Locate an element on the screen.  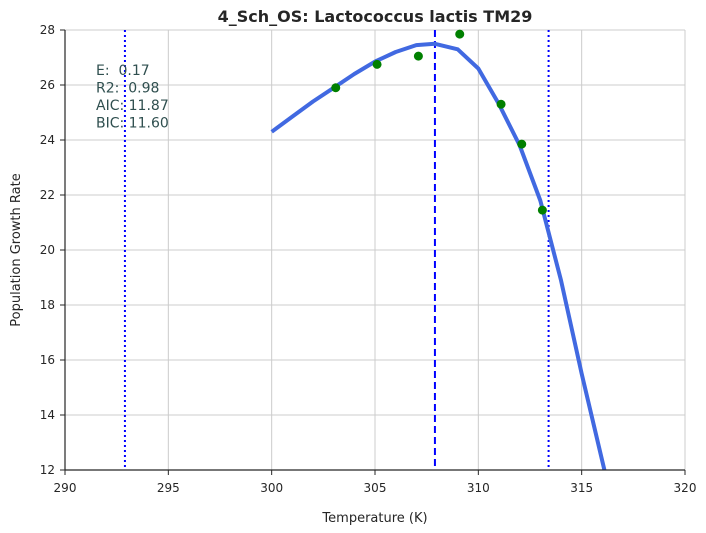
fit-stat-line: AIC: 11.87 is located at coordinates (132, 106).